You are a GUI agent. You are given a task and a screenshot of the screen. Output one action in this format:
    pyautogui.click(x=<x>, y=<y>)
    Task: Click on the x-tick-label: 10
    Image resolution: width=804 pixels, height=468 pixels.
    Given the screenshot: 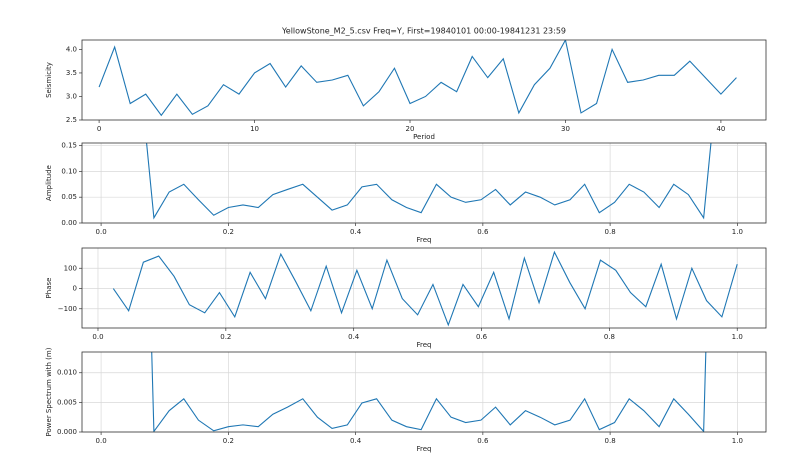 What is the action you would take?
    pyautogui.click(x=254, y=129)
    